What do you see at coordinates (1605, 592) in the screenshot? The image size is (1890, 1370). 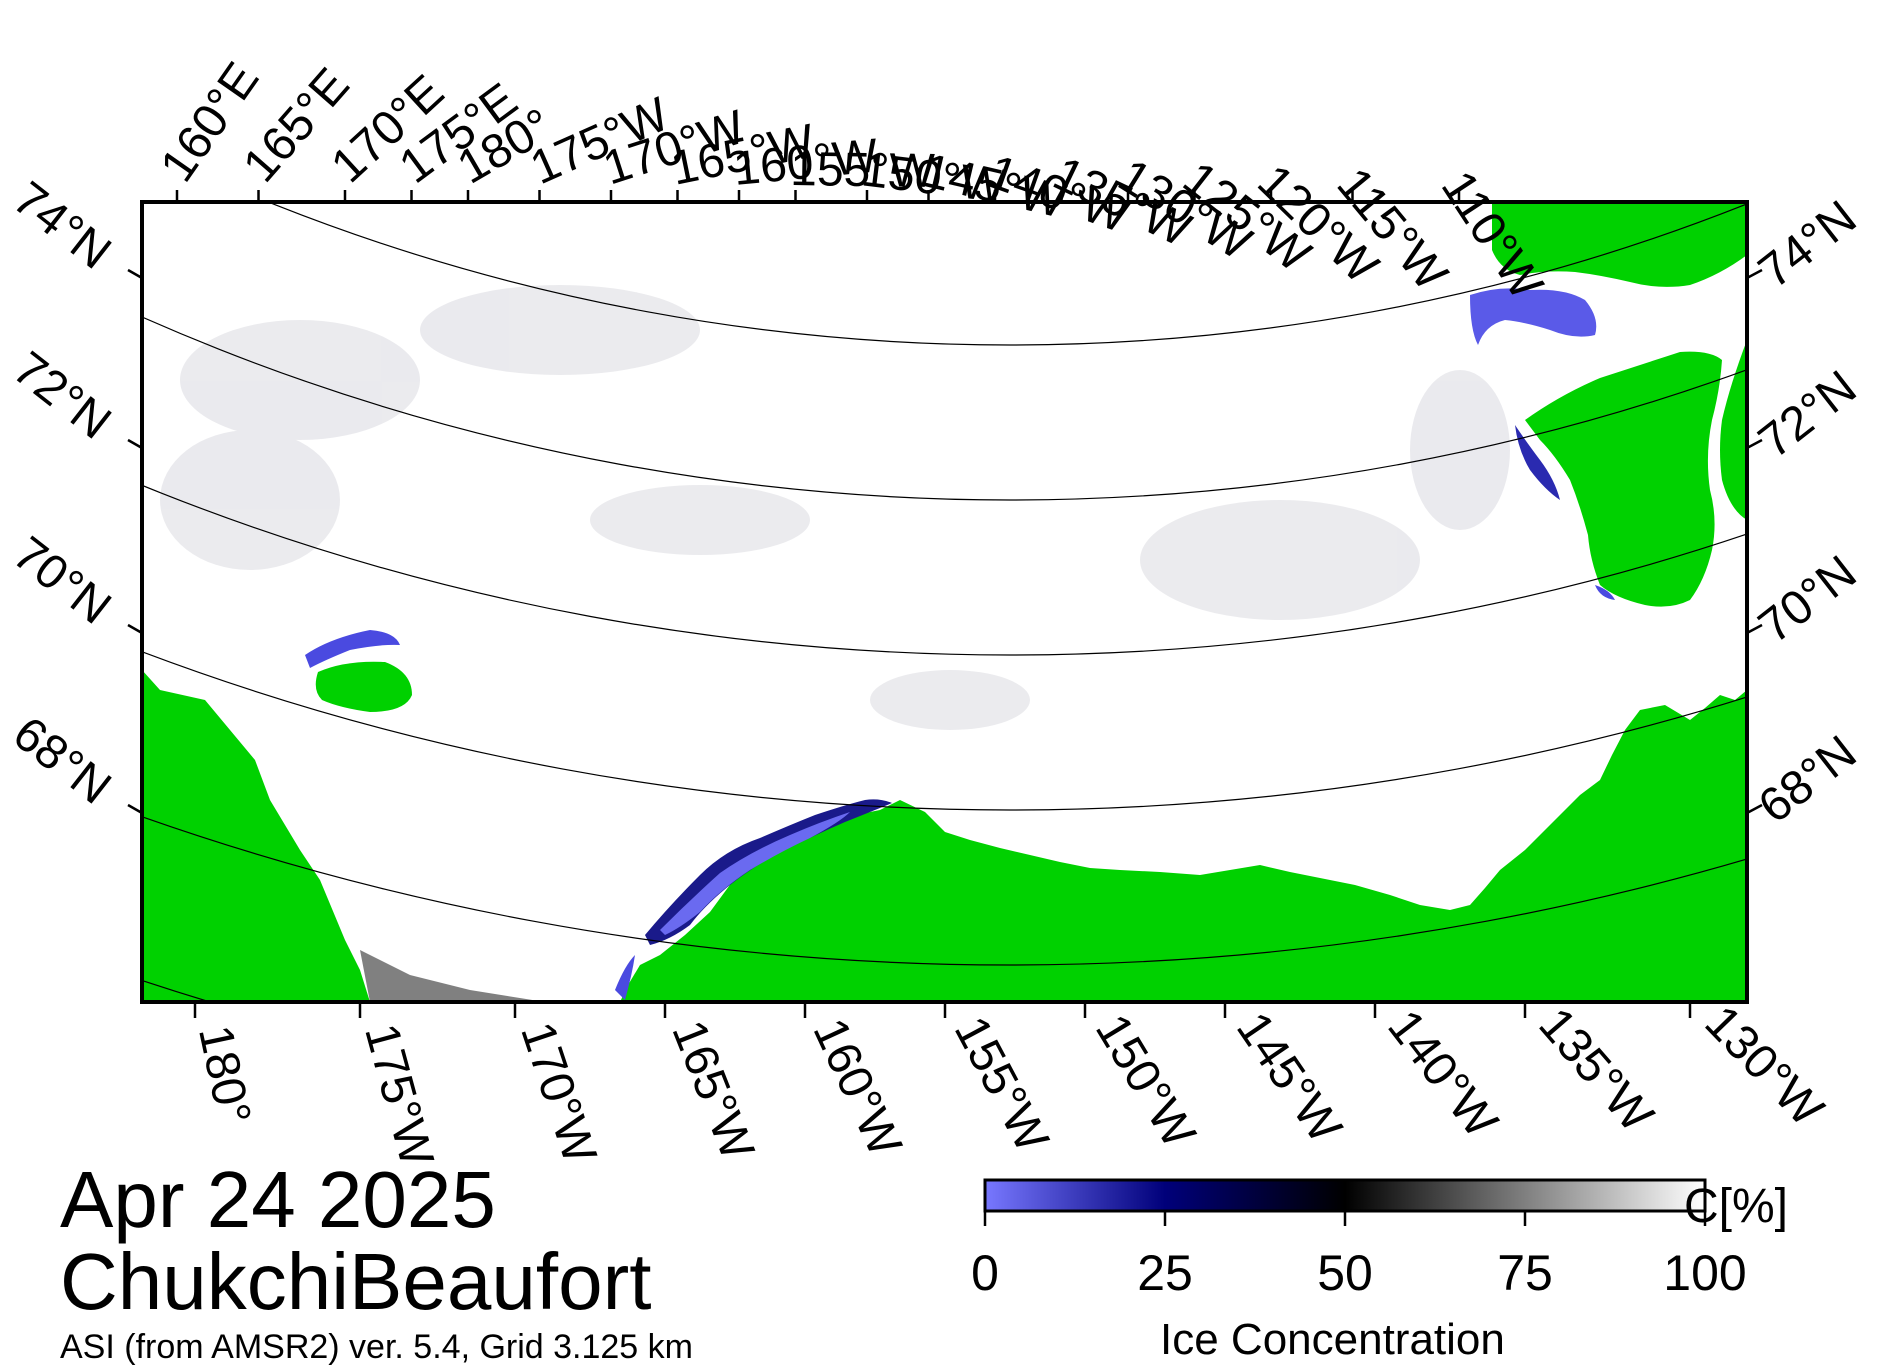 I see `low-ice-east` at bounding box center [1605, 592].